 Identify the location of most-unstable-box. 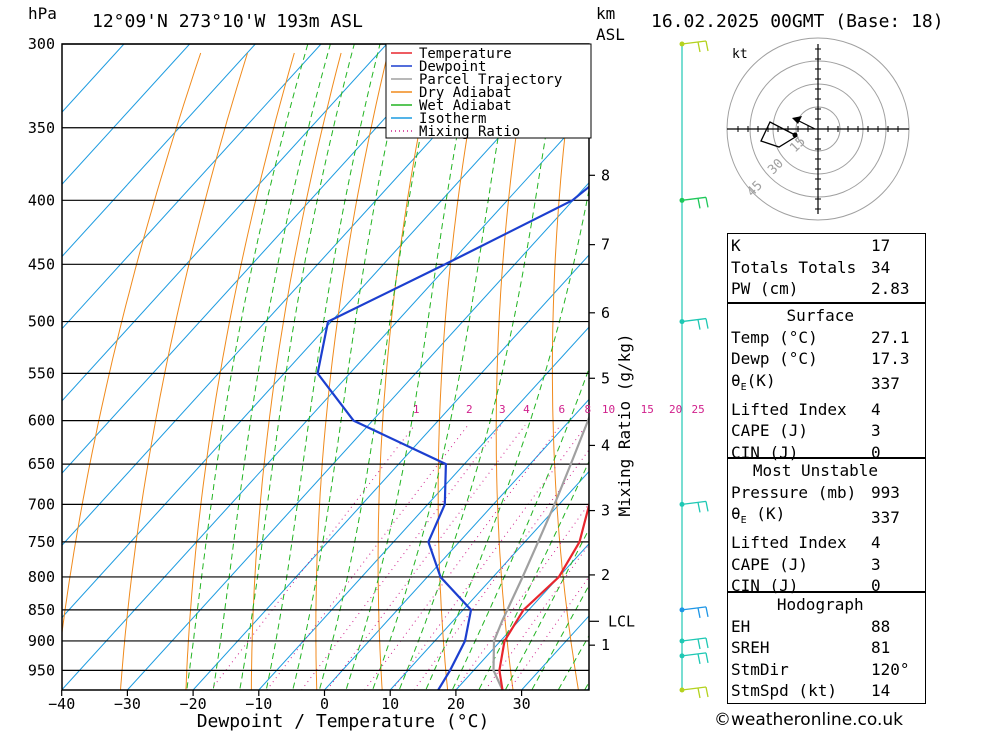
(826, 525).